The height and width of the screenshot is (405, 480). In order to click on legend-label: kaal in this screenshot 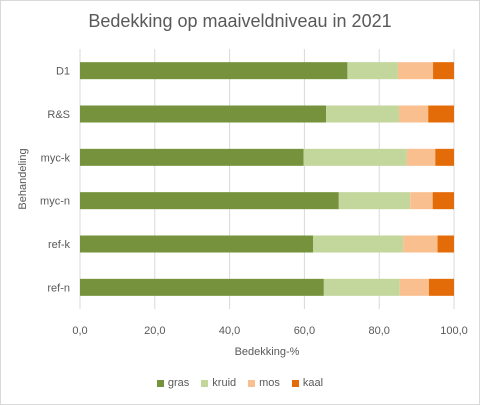, I will do `click(313, 383)`.